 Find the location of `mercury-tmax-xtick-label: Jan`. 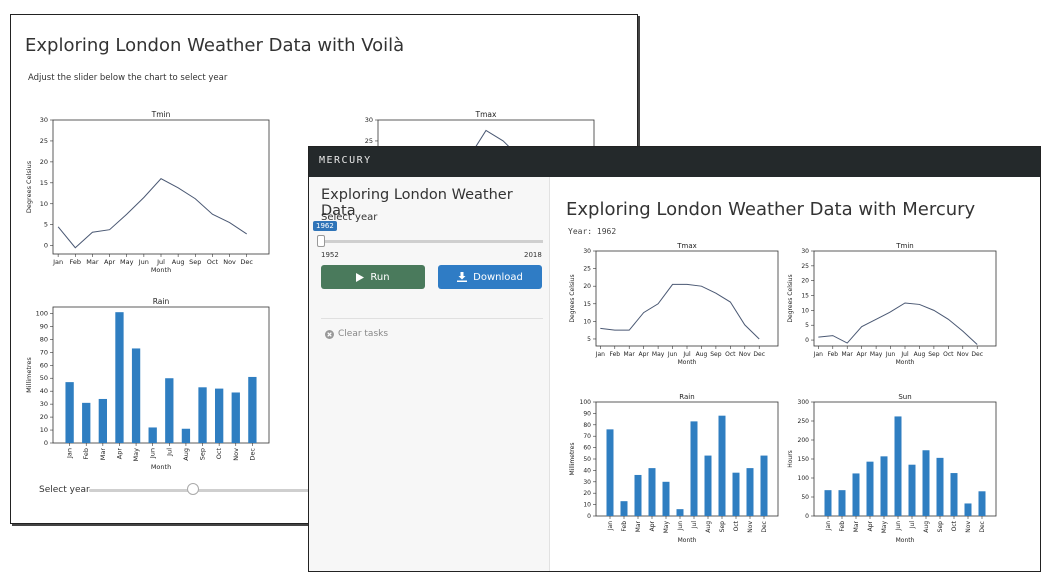

mercury-tmax-xtick-label: Jan is located at coordinates (600, 354).